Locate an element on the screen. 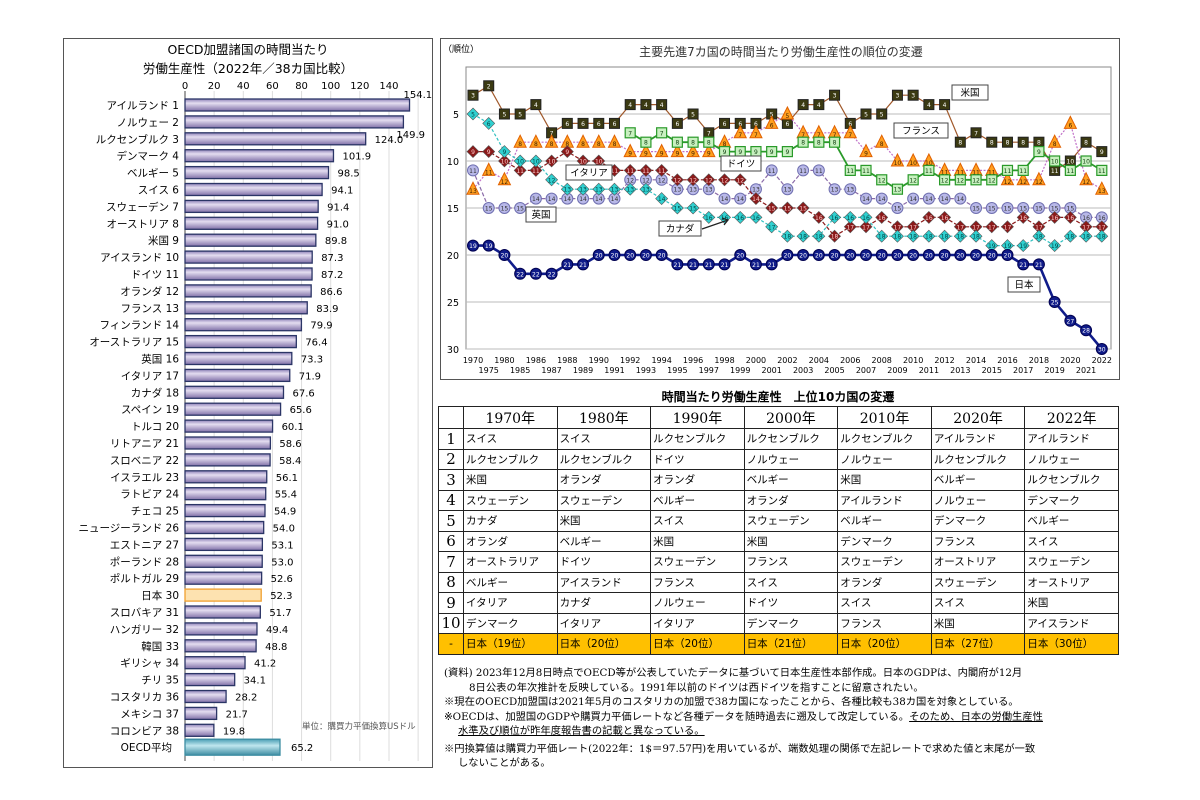  country-rank: 26 is located at coordinates (170, 529).